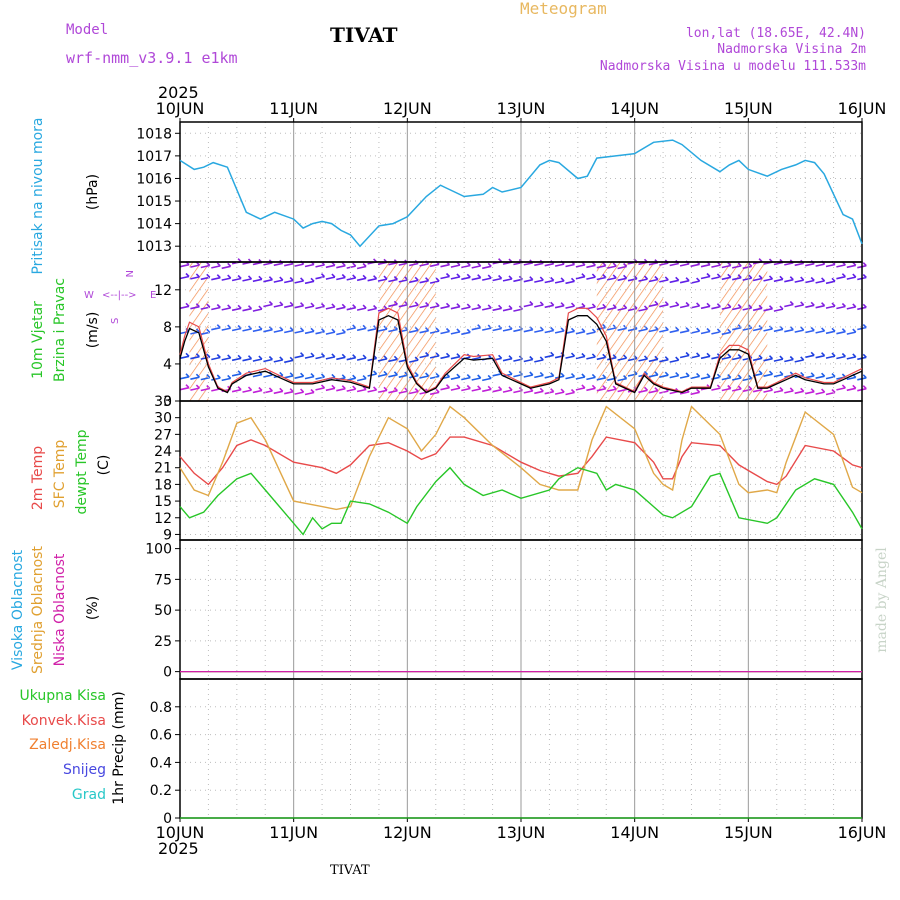 Image resolution: width=900 pixels, height=900 pixels. Describe the element at coordinates (93, 192) in the screenshot. I see `pressure-unit: (hPa)` at that location.